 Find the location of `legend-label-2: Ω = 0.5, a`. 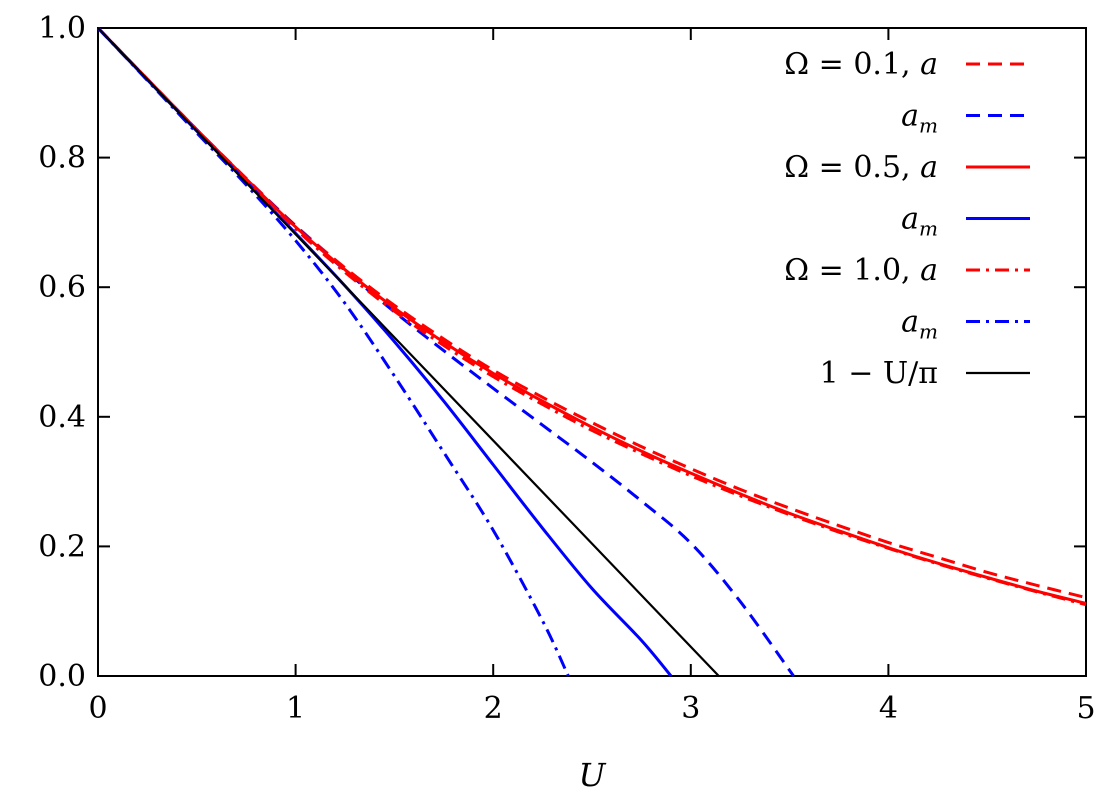

legend-label-2: Ω = 0.5, a is located at coordinates (861, 167).